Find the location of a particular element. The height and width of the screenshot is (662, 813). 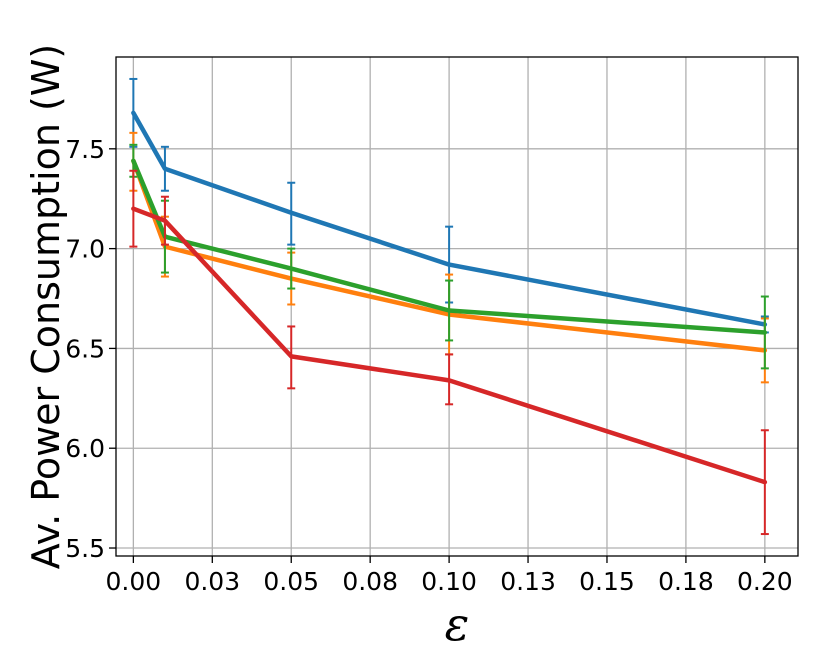

x-tick-label: 0.20 is located at coordinates (765, 581).